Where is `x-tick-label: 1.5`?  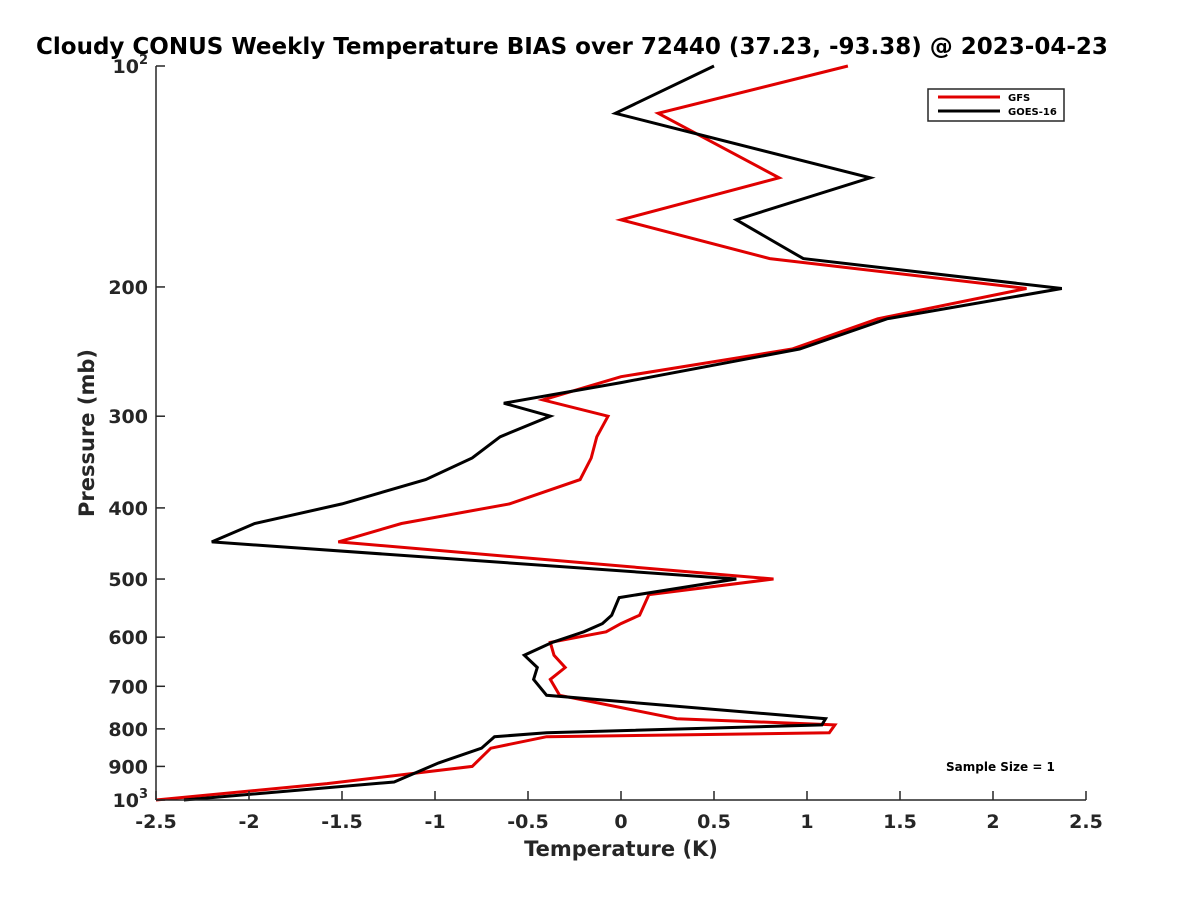 x-tick-label: 1.5 is located at coordinates (900, 822).